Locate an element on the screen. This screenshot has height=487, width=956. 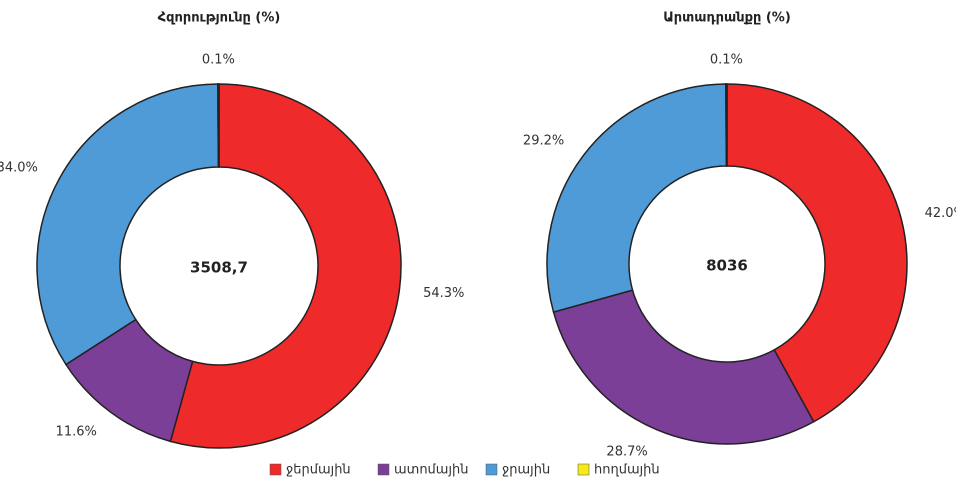
legend-label: ջրային is located at coordinates (526, 470).